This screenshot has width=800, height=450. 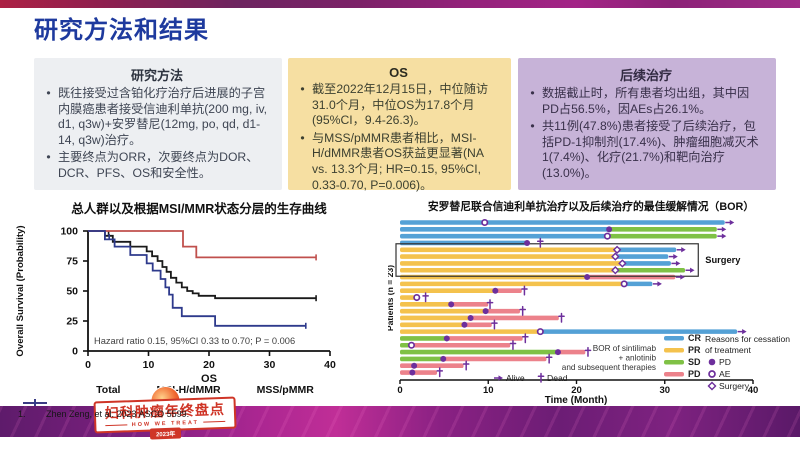 I want to click on svg-text: 25, so click(x=72, y=322).